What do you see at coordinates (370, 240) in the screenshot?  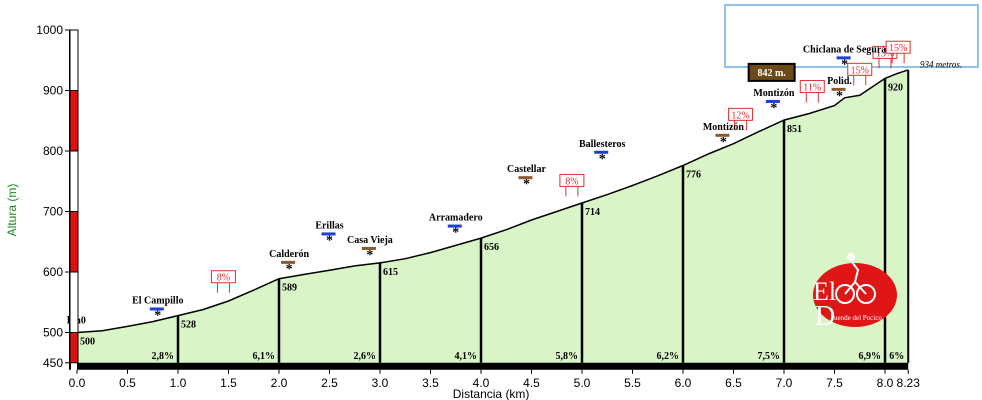 I see `place-name-label: Casa Vieja` at bounding box center [370, 240].